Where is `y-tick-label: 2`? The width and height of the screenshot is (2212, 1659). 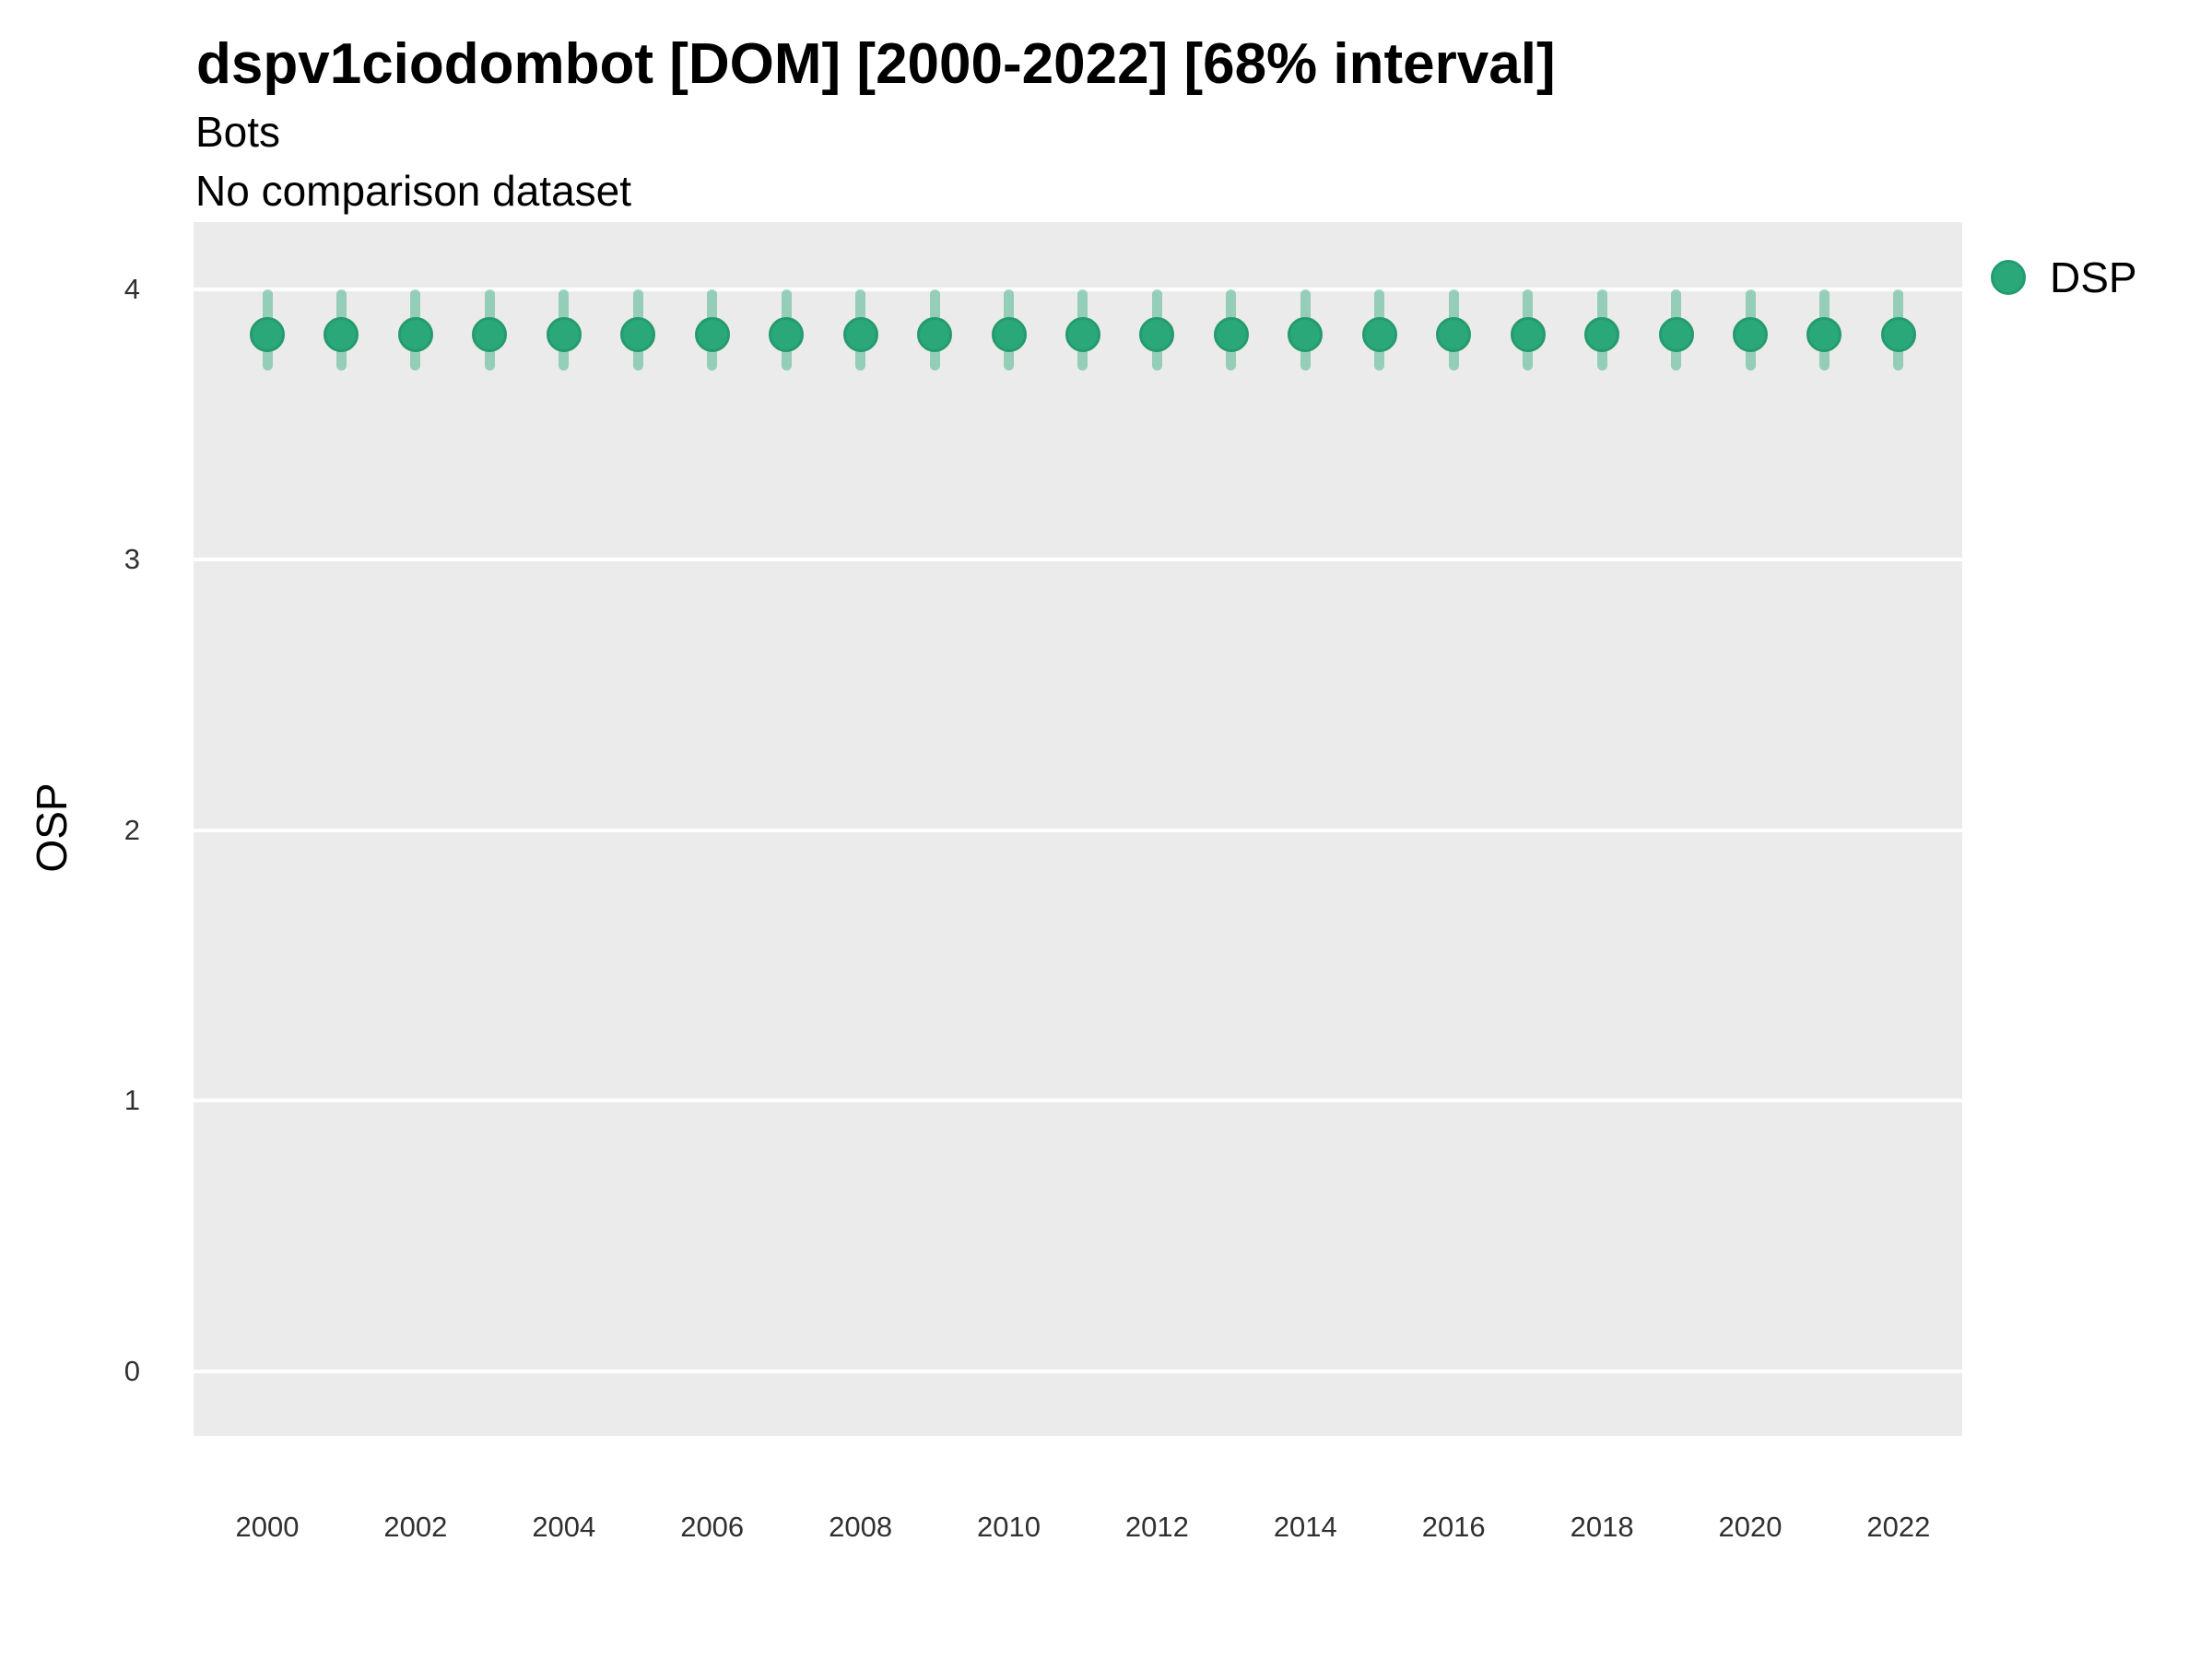 y-tick-label: 2 is located at coordinates (132, 829).